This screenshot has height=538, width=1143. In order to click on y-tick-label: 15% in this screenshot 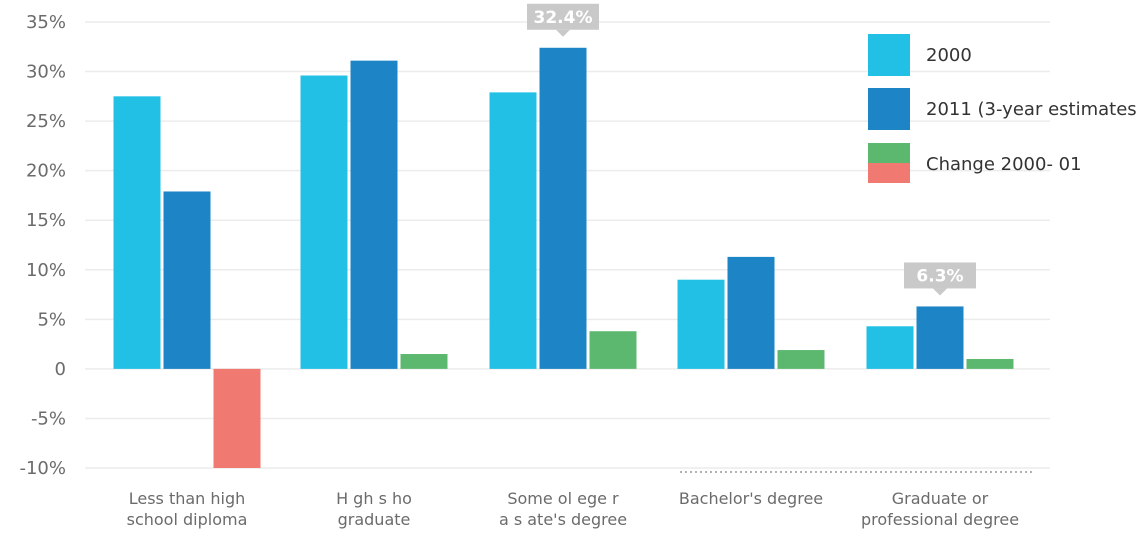, I will do `click(46, 220)`.